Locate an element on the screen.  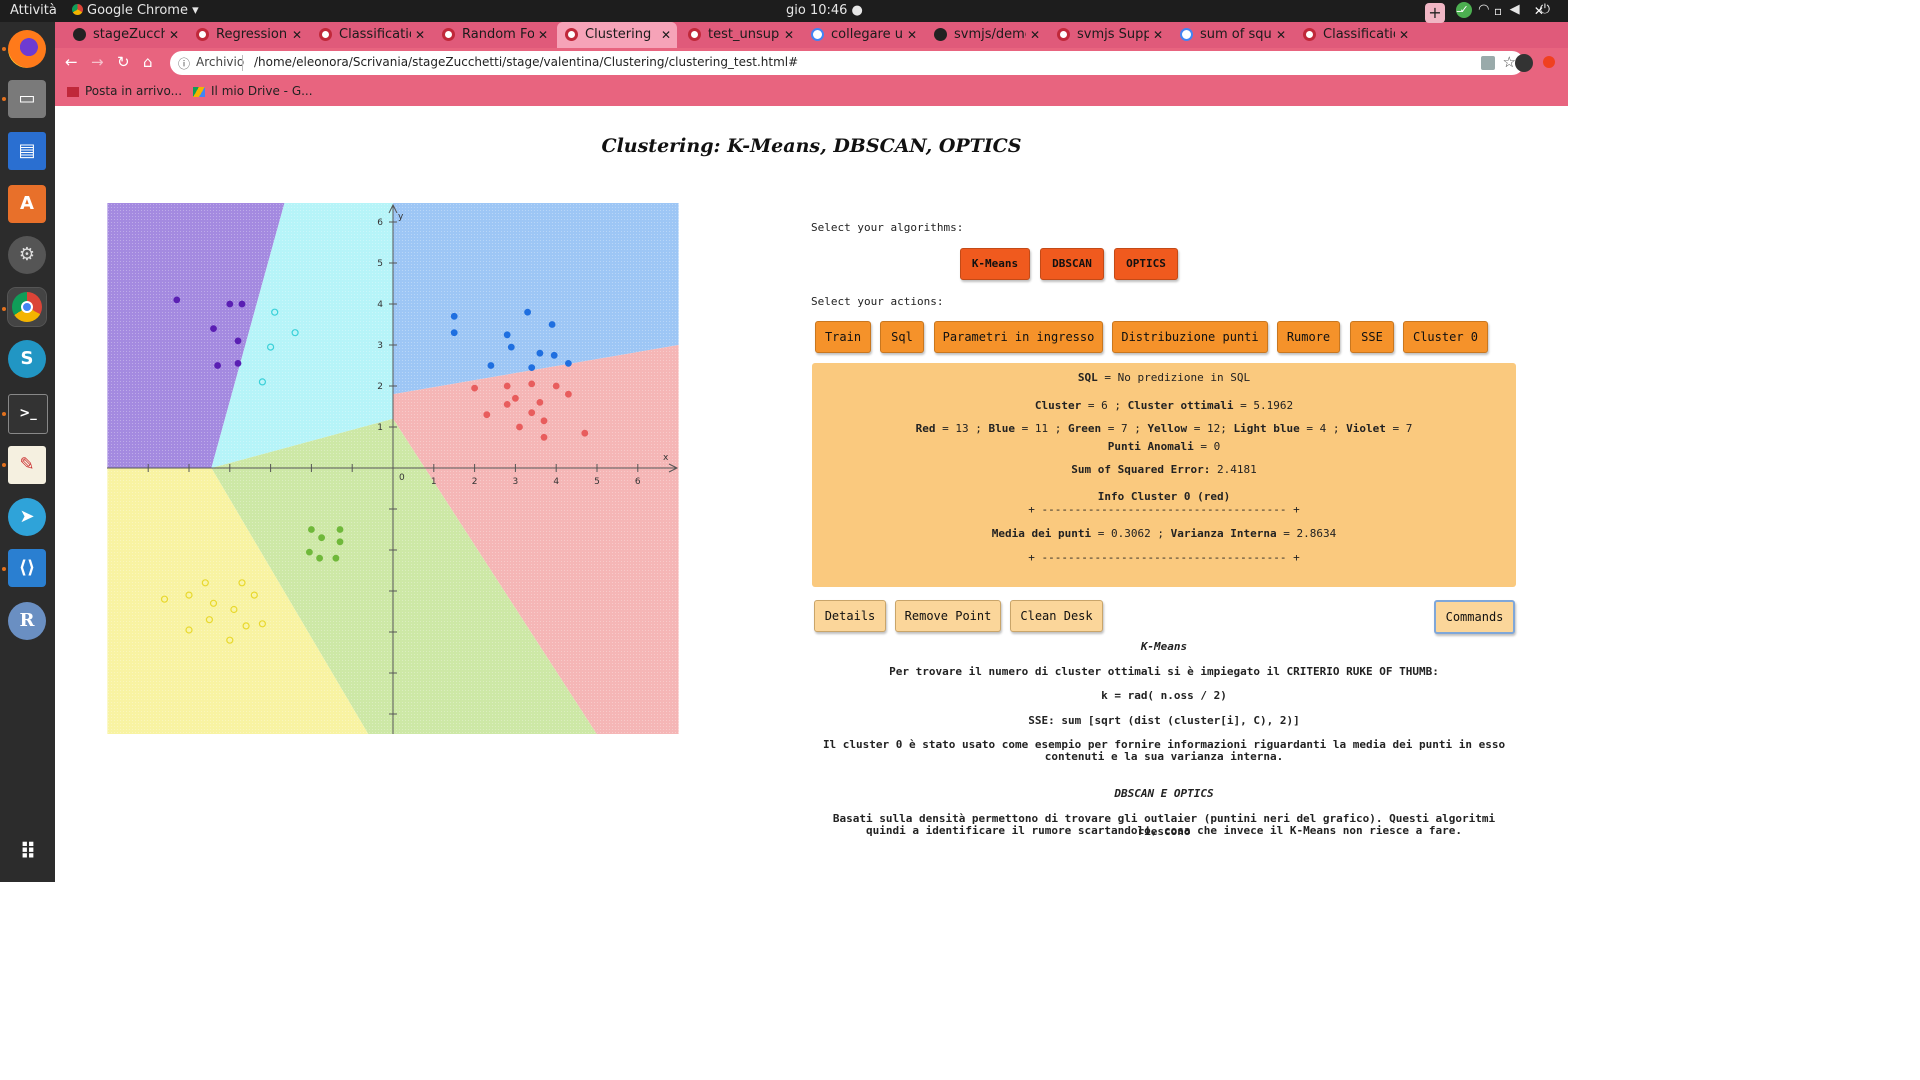
sse-button: SSE is located at coordinates (1372, 337).